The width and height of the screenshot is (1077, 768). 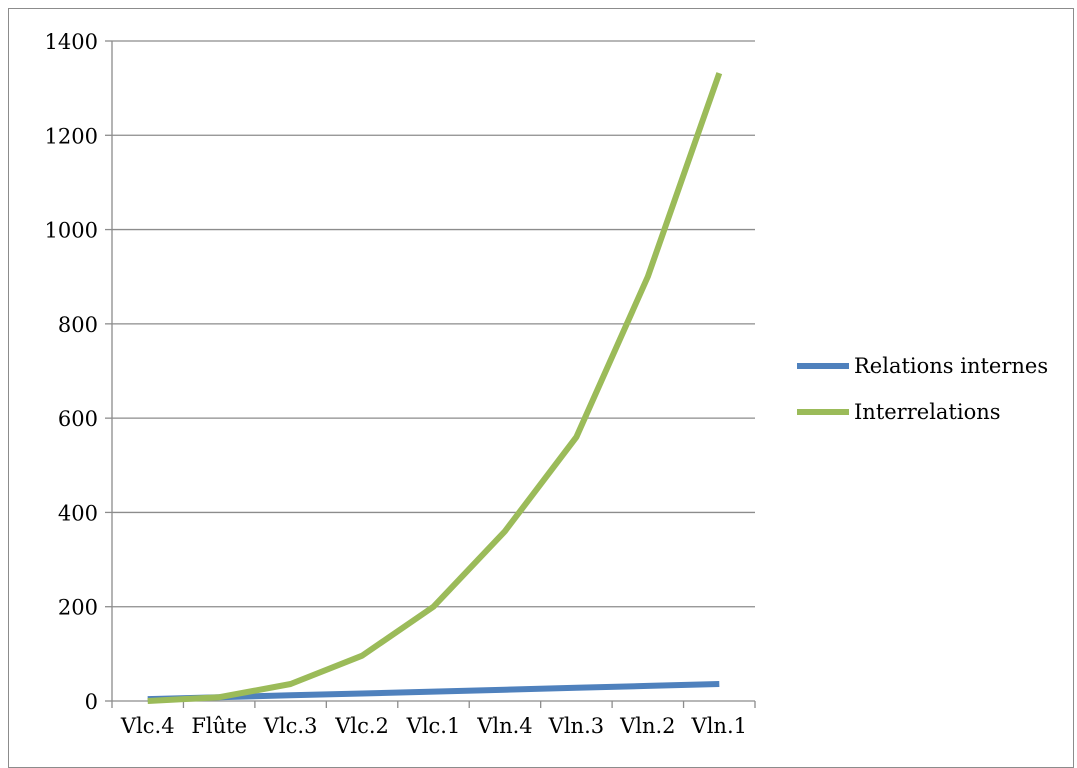 I want to click on y-axis-ticks: 0 200 400 600 800 1000 1200 1400, so click(x=78, y=372).